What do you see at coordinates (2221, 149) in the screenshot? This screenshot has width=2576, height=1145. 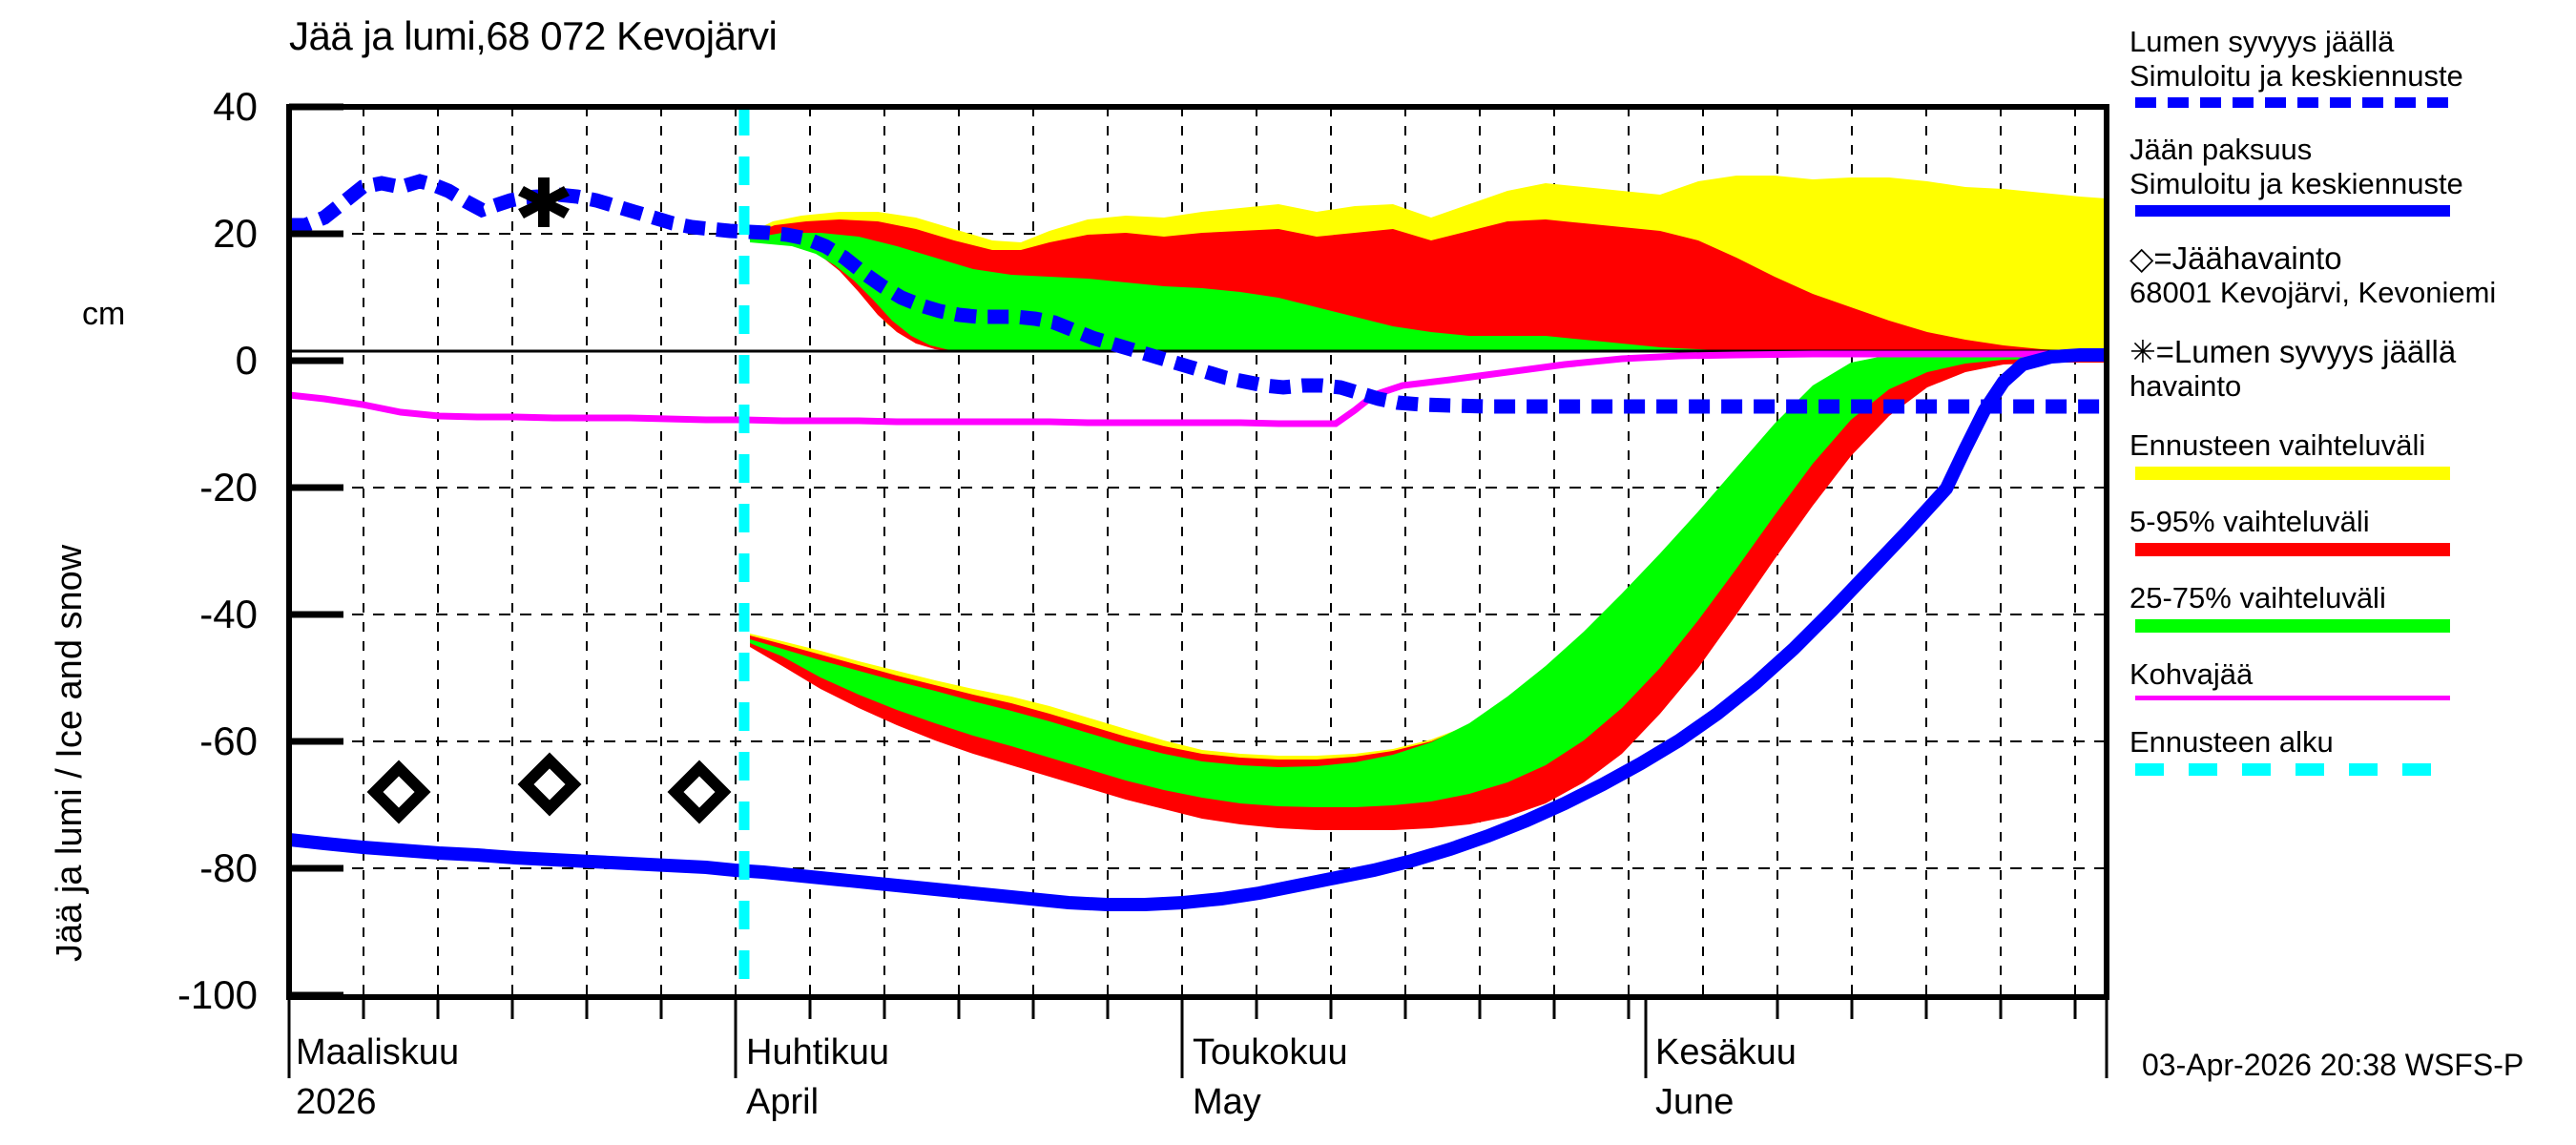 I see `legend-label-line1: Jään paksuus` at bounding box center [2221, 149].